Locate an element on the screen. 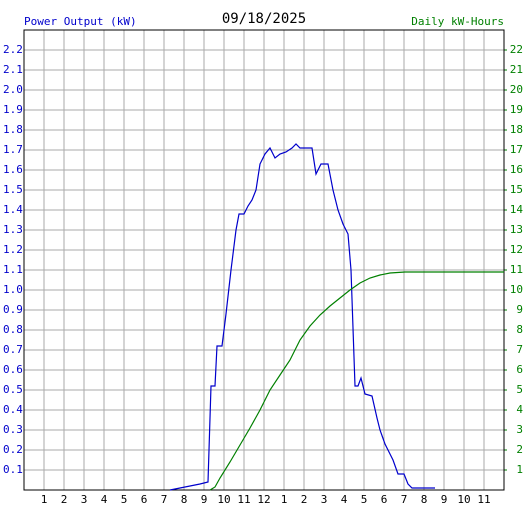 The height and width of the screenshot is (510, 527). x-tick-label: 12 is located at coordinates (263, 499).